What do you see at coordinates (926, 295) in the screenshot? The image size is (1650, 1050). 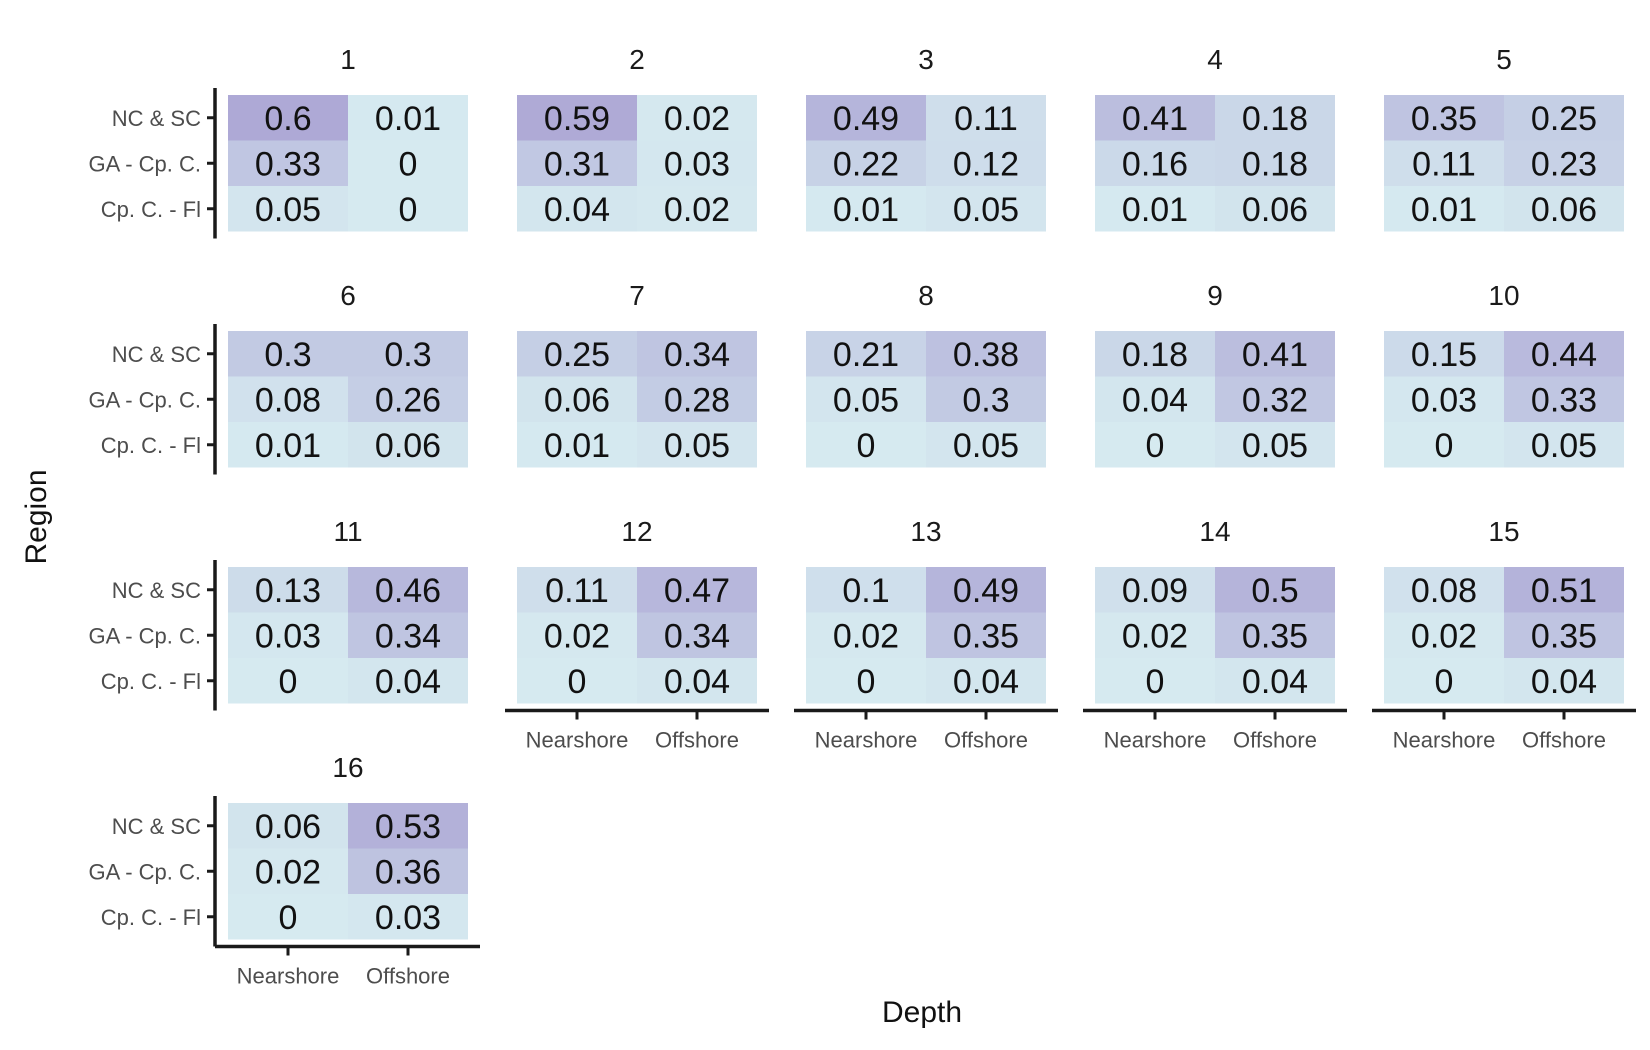 I see `facet-title: 8` at bounding box center [926, 295].